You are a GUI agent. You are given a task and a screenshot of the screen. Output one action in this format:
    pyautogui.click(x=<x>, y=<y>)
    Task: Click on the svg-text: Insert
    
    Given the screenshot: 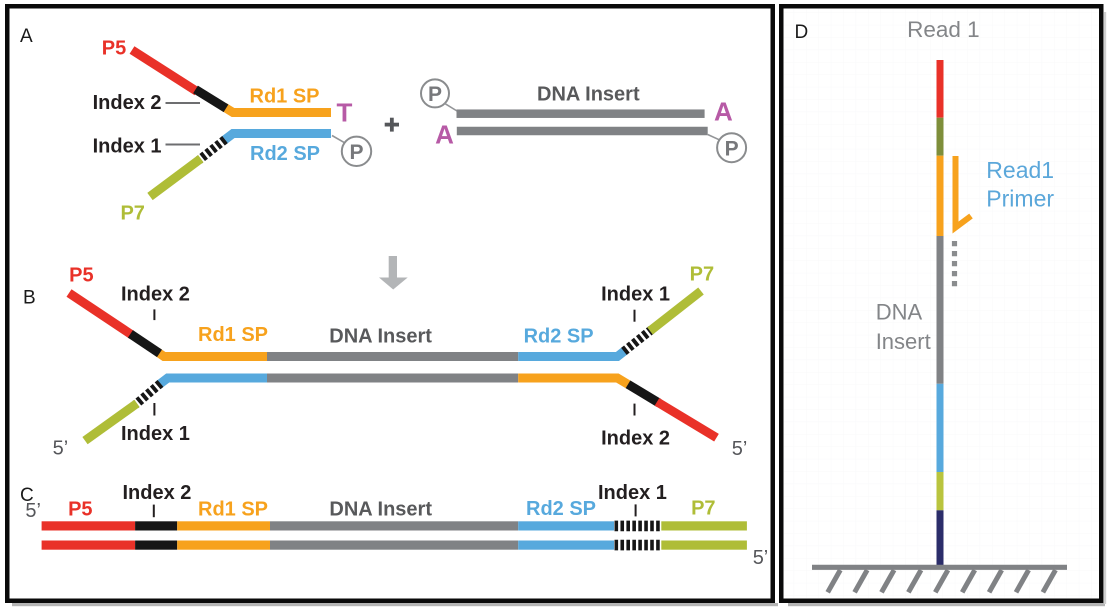 What is the action you would take?
    pyautogui.click(x=903, y=341)
    